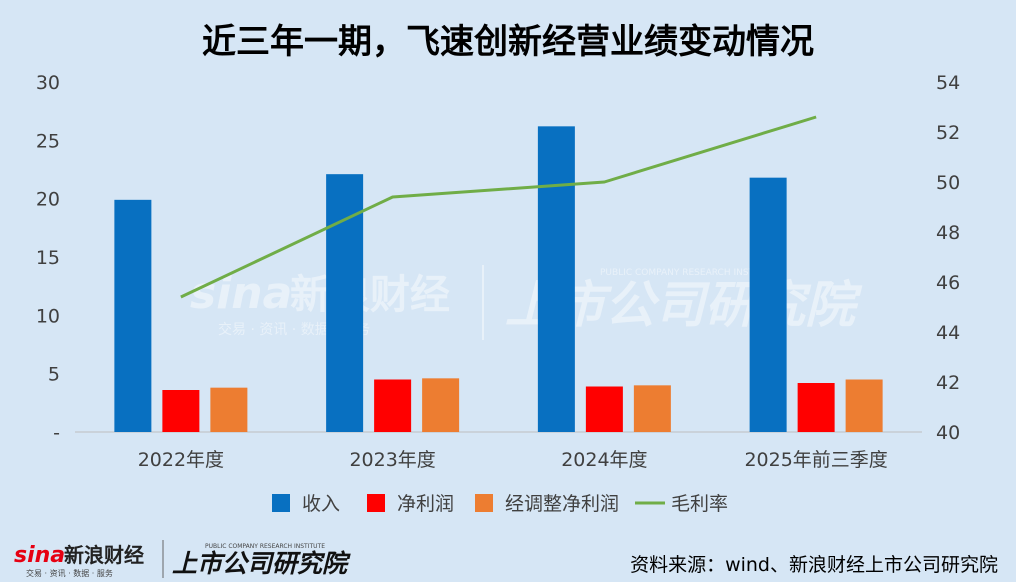 The width and height of the screenshot is (1016, 582). Describe the element at coordinates (48, 141) in the screenshot. I see `y-left-tick-label: 25` at that location.